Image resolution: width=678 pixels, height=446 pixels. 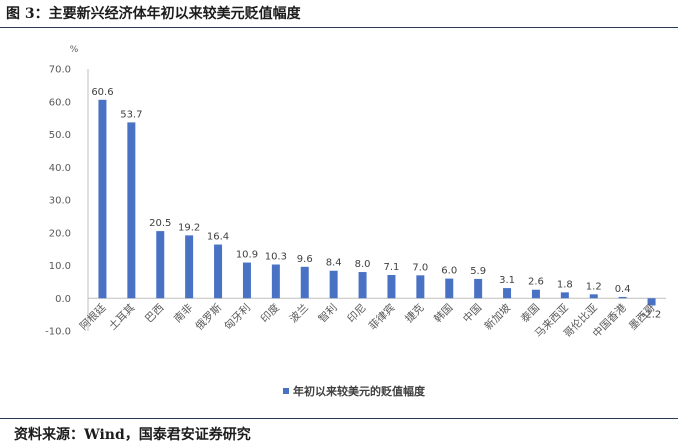 I want to click on y-axis-unit: %, so click(x=74, y=50).